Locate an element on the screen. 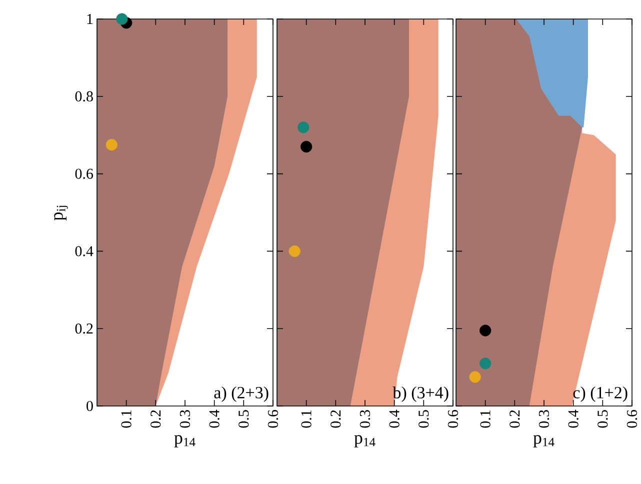 This screenshot has width=641, height=484. annotation: a) (2+3) is located at coordinates (241, 394).